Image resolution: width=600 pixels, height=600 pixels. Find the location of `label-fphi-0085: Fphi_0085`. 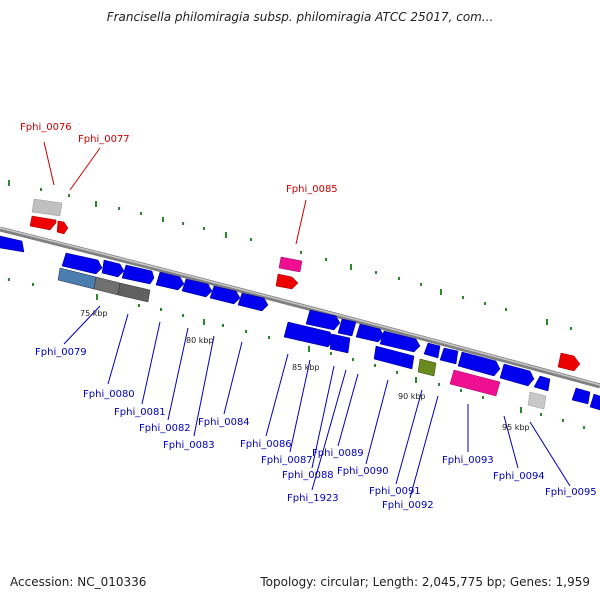

label-fphi-0085: Fphi_0085 is located at coordinates (312, 189).